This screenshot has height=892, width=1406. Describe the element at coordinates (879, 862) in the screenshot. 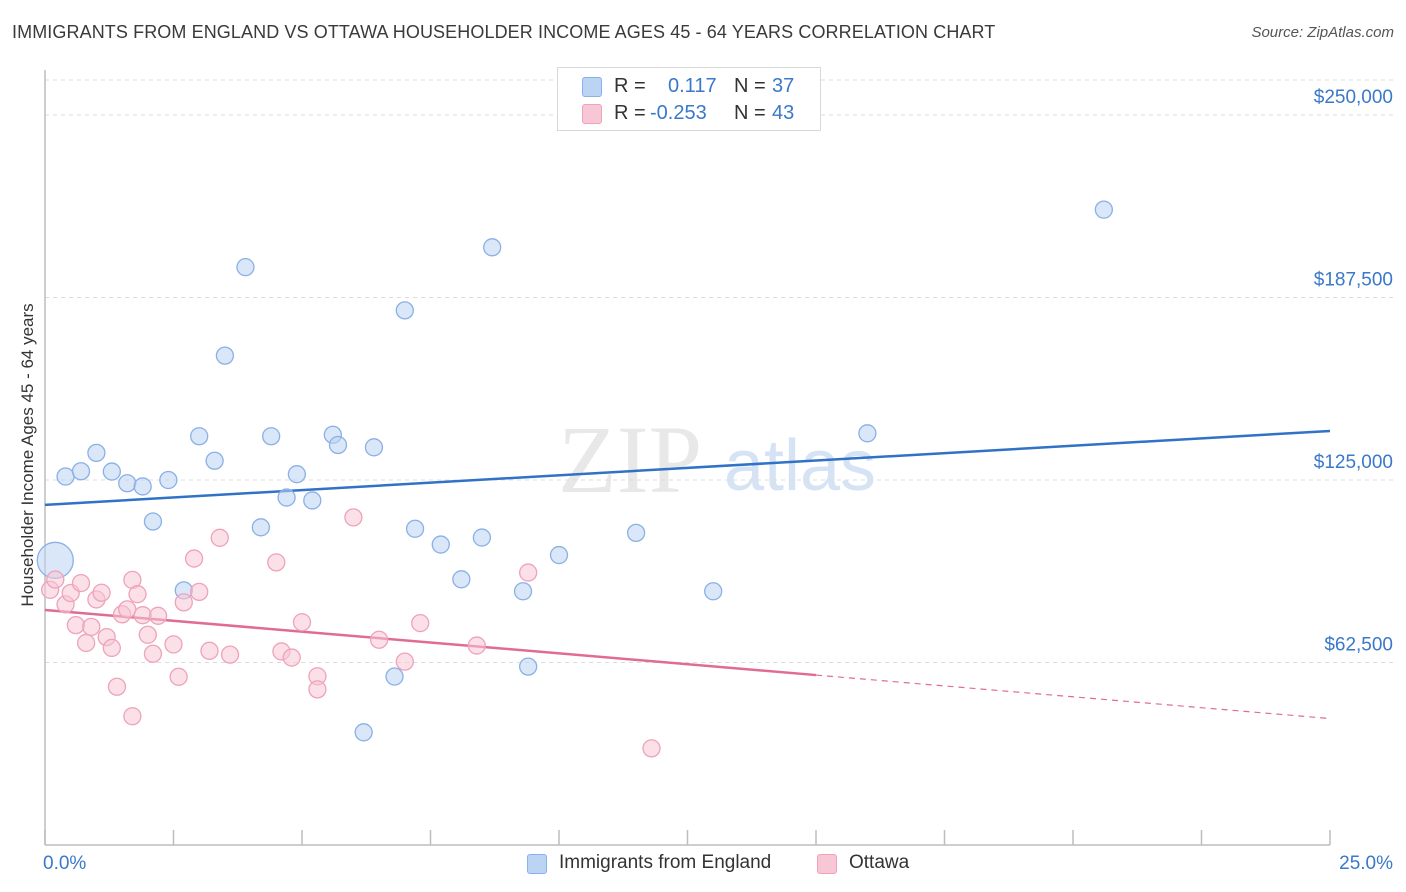

I see `legend-label: Ottawa` at that location.